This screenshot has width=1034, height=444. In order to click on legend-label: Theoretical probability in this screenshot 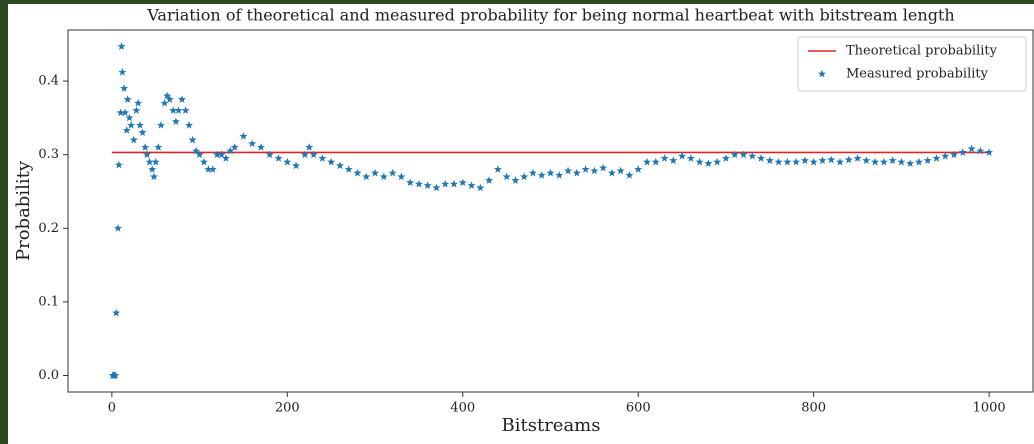, I will do `click(922, 51)`.